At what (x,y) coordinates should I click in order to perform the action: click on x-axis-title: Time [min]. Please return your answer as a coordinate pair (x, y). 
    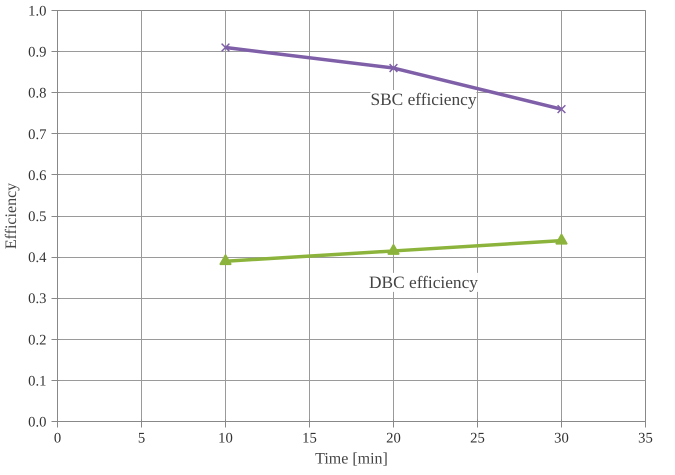
    Looking at the image, I should click on (351, 459).